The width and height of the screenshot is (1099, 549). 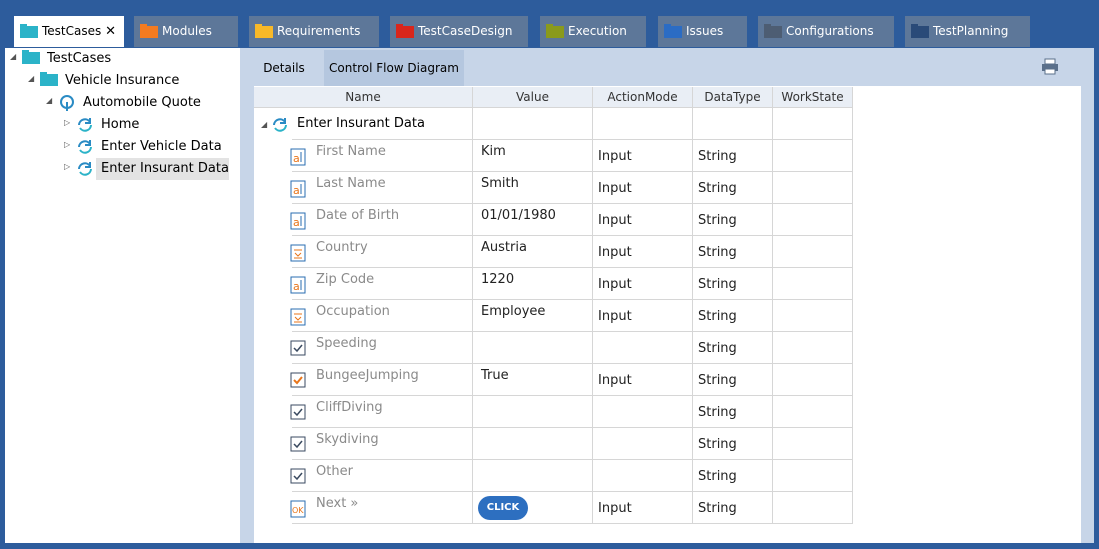 I want to click on module-tab: TestCases ✕, so click(x=69, y=31).